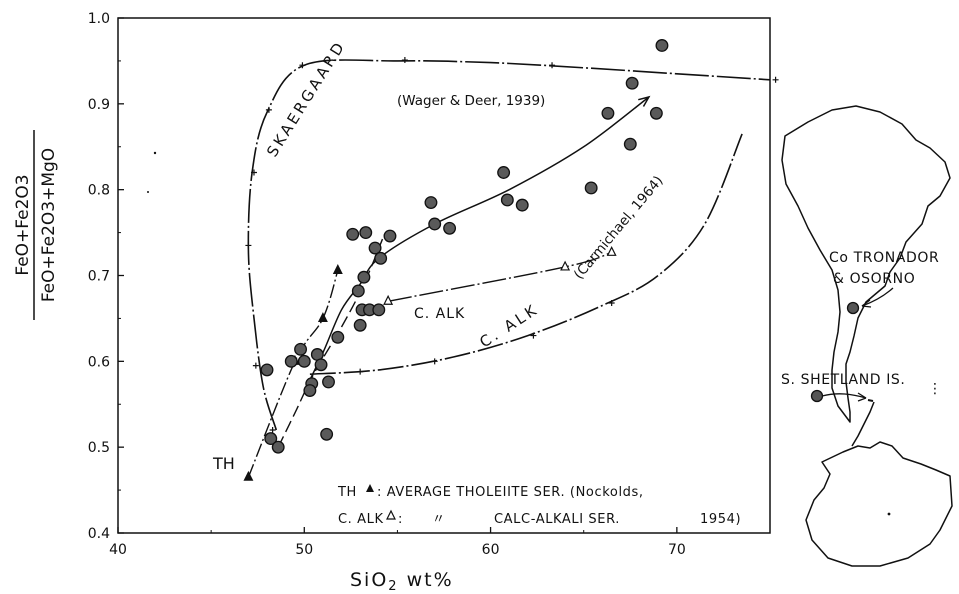 The height and width of the screenshot is (594, 959). What do you see at coordinates (877, 297) in the screenshot?
I see `map-arrow-tronador` at bounding box center [877, 297].